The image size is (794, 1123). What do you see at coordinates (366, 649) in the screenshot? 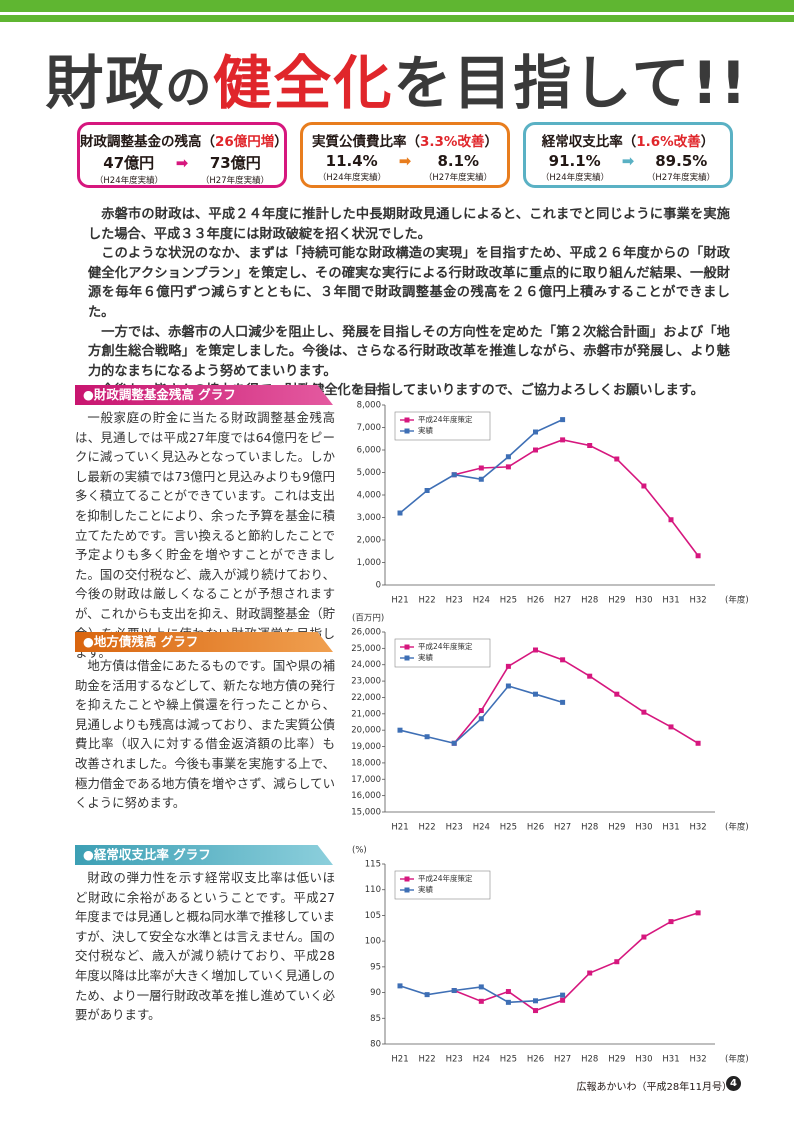
I see `y-tick-label: 25,000` at bounding box center [366, 649].